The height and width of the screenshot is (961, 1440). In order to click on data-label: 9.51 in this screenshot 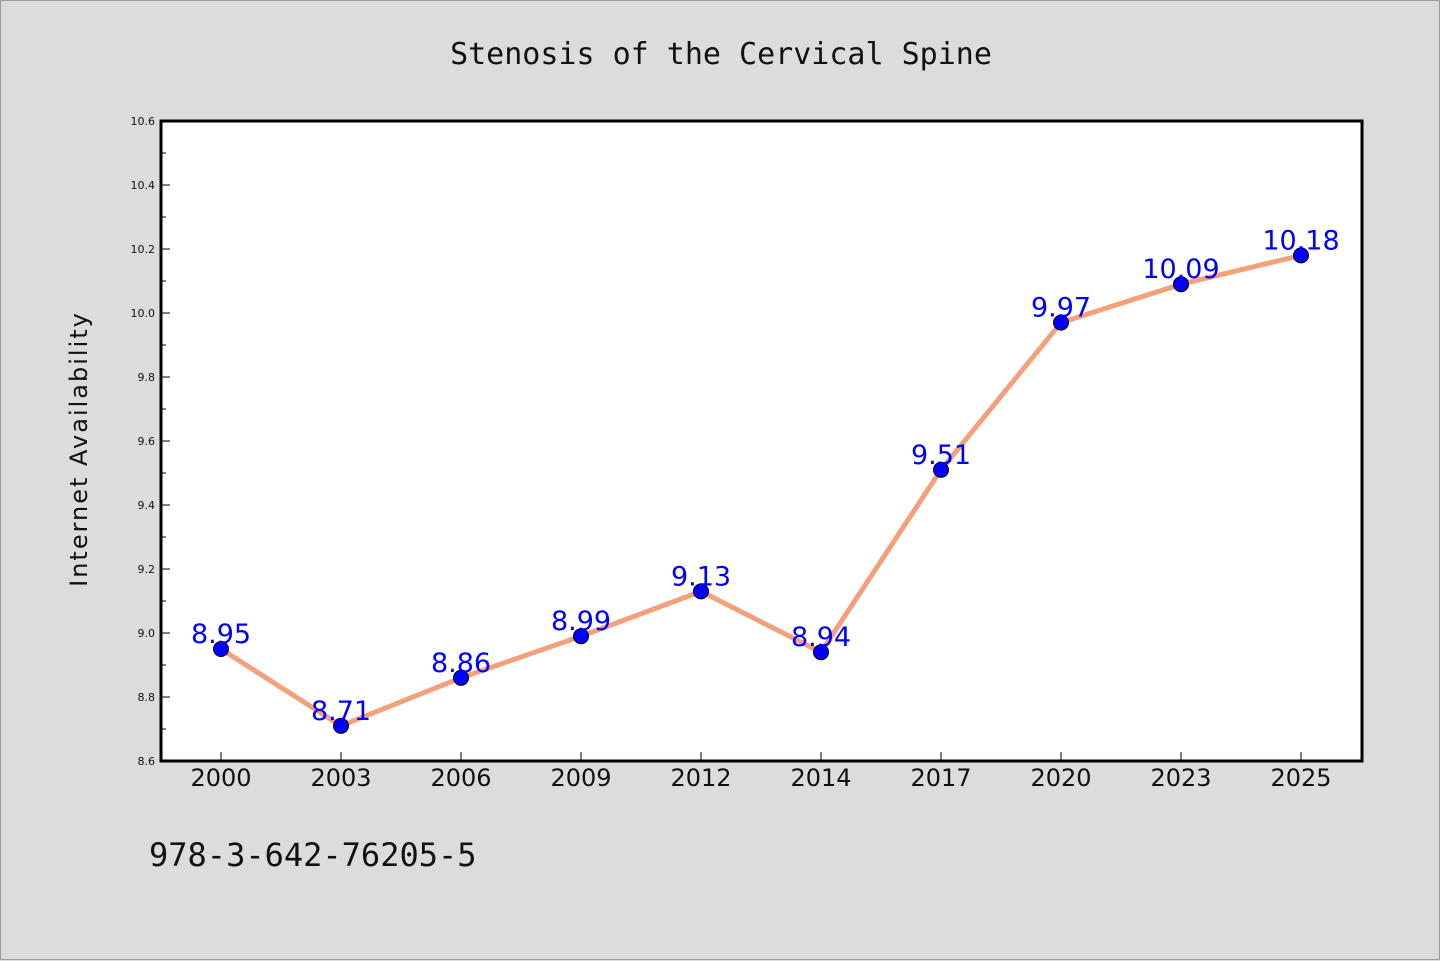, I will do `click(941, 455)`.